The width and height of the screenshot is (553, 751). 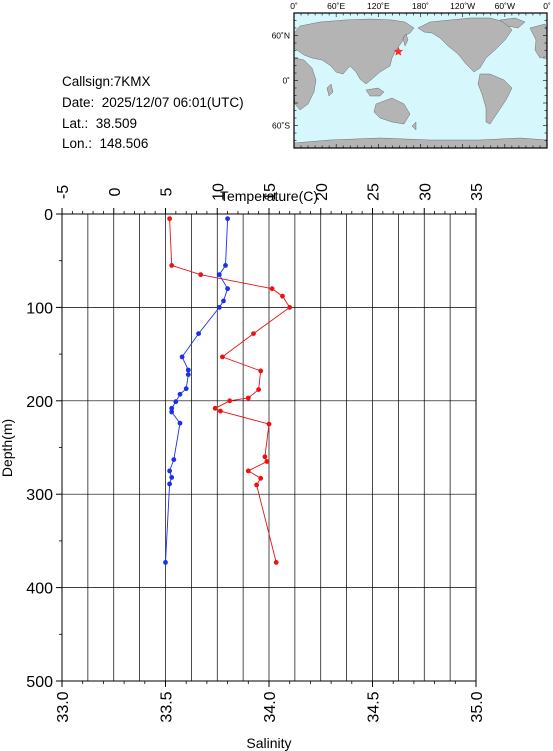 What do you see at coordinates (281, 126) in the screenshot?
I see `map-lat-label: 60˚S` at bounding box center [281, 126].